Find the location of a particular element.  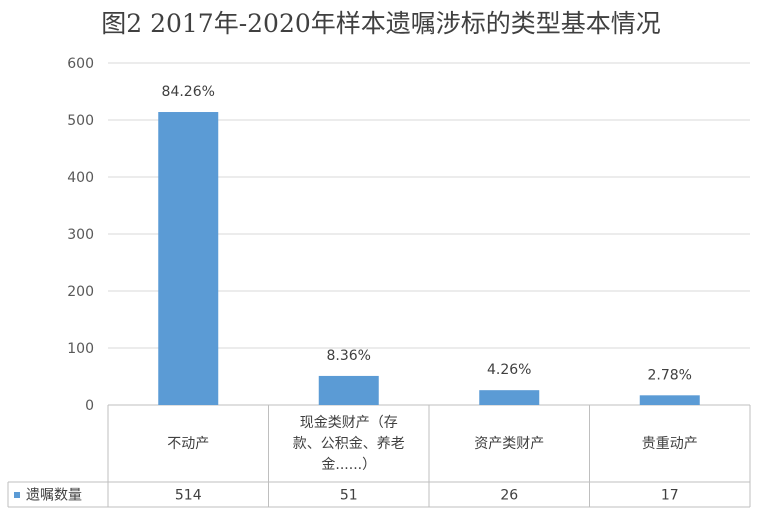

x-category-label: 款、公积金、养老 is located at coordinates (349, 444).